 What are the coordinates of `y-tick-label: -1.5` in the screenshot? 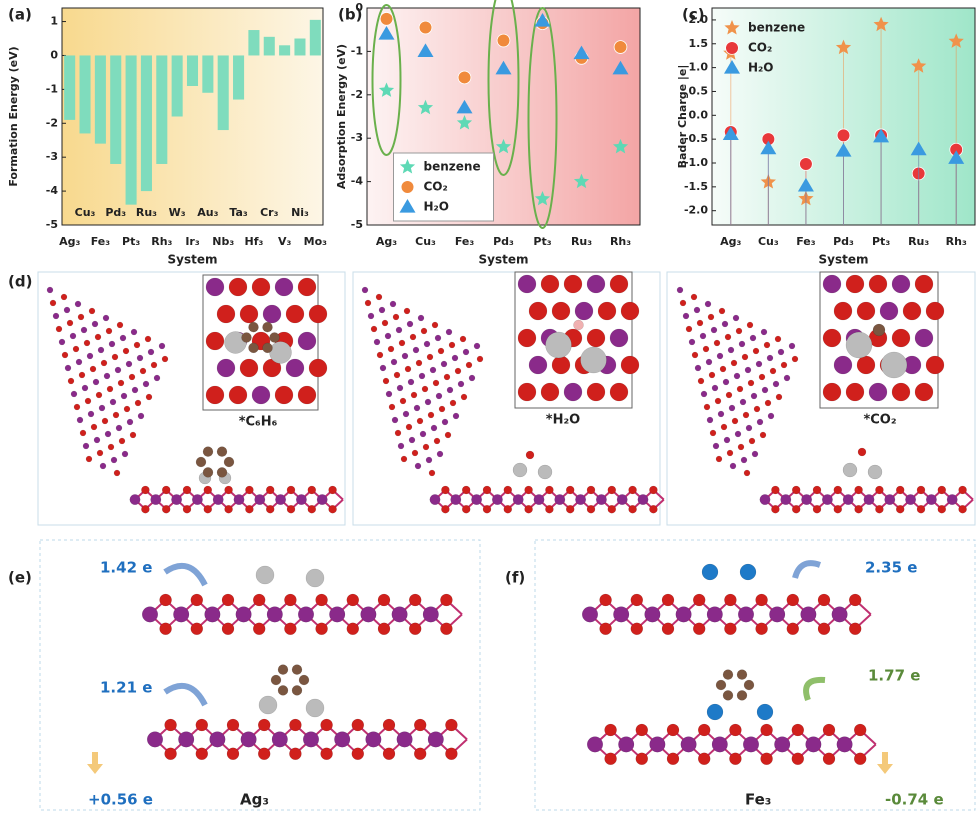 It's located at (696, 186).